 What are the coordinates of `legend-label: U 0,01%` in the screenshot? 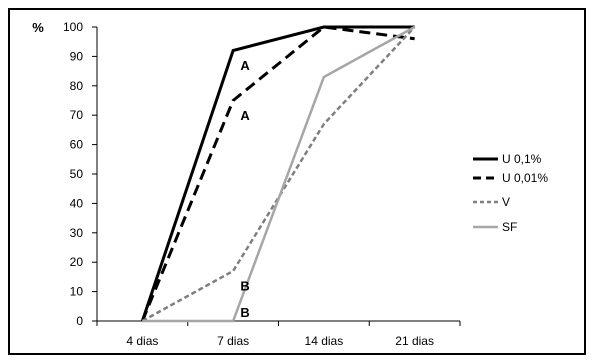 It's located at (525, 178).